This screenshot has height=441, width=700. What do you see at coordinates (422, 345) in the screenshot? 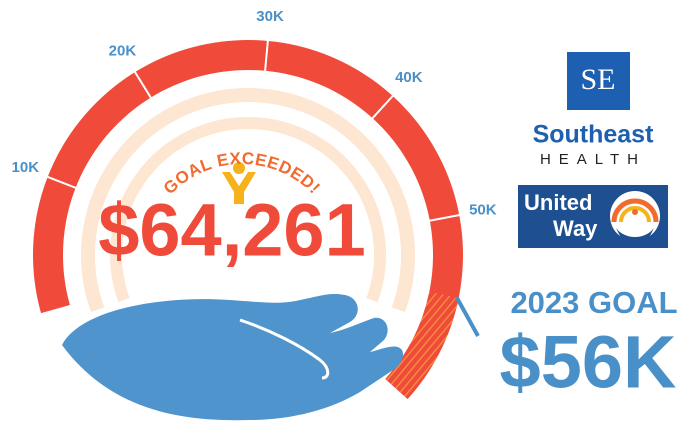
I see `exceeded-segment` at bounding box center [422, 345].